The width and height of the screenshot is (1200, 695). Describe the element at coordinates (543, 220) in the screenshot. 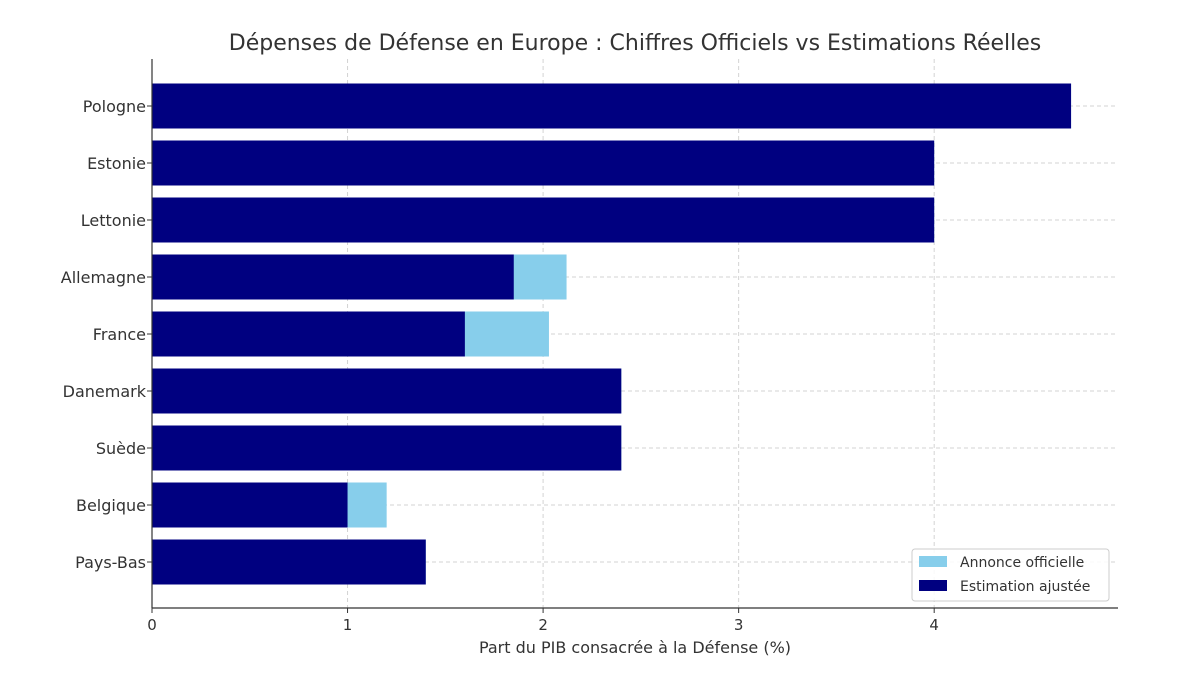

I see `bar-estimation-ajustee-lettonie` at that location.